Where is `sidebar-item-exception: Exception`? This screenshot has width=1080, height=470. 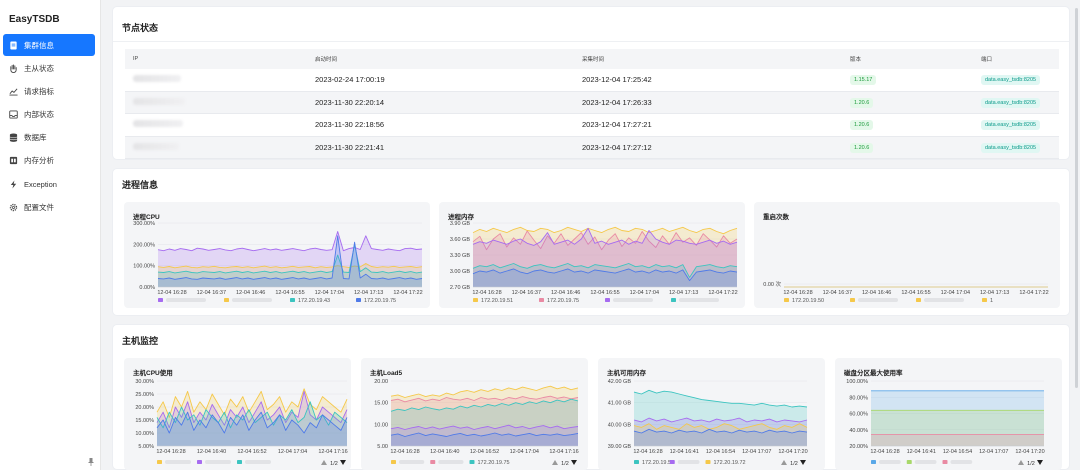
sidebar-item-exception: Exception is located at coordinates (49, 184).